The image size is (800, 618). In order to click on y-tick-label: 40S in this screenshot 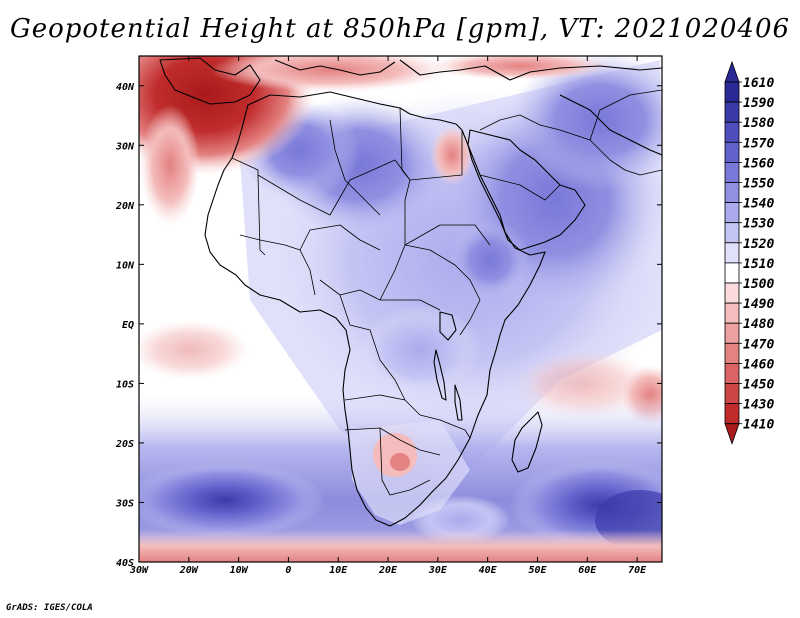, I will do `click(125, 563)`.